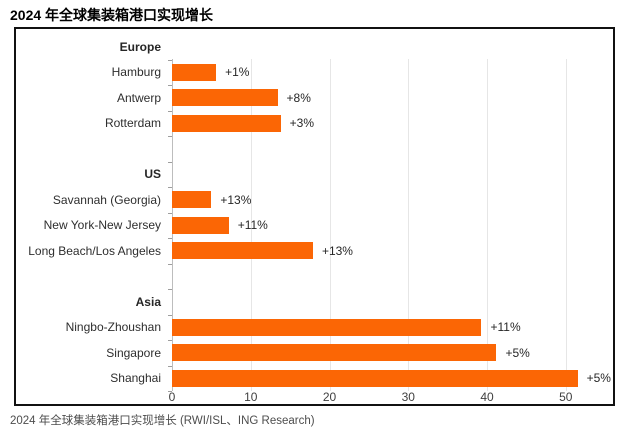  I want to click on x-tick-label: 50, so click(566, 397).